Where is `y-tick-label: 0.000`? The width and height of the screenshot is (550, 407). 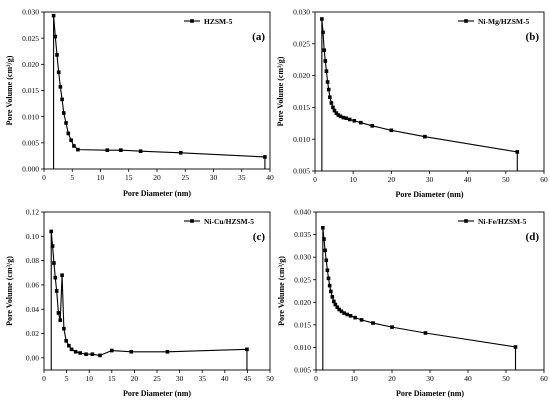
y-tick-label: 0.000 is located at coordinates (30, 169).